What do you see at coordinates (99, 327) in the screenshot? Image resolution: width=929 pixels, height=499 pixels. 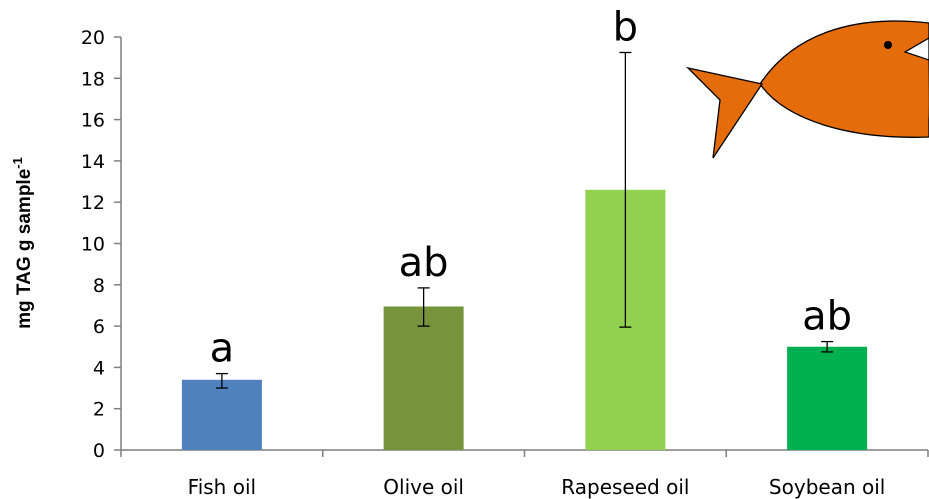 I see `y-tick-label: 6` at bounding box center [99, 327].